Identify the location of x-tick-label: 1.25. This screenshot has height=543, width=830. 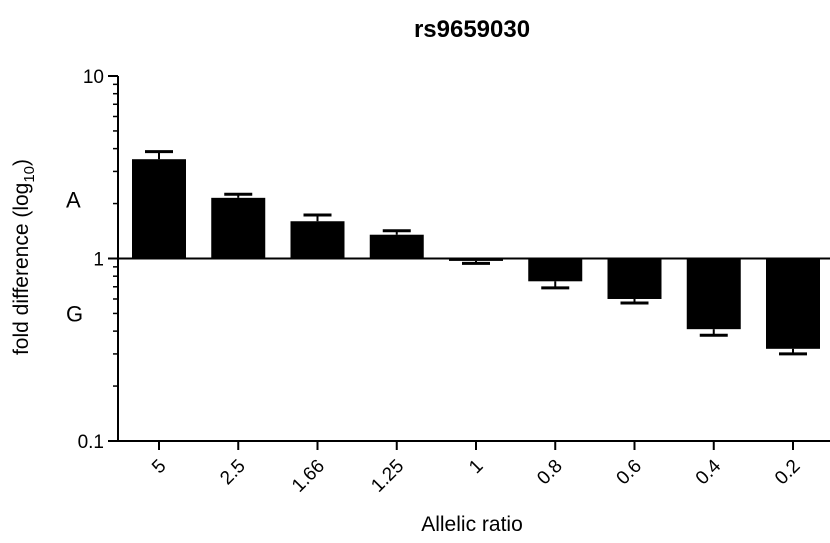
(387, 476).